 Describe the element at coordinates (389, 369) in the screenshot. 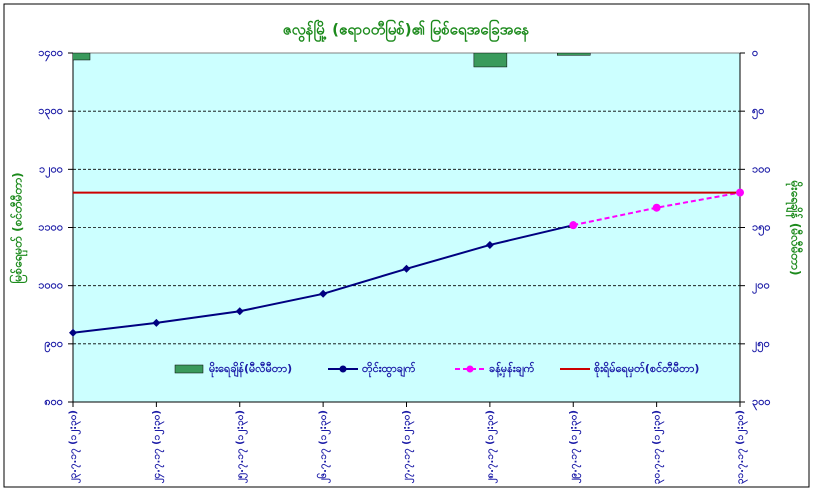

I see `legend-label: တိုင်းထွာချက်` at that location.